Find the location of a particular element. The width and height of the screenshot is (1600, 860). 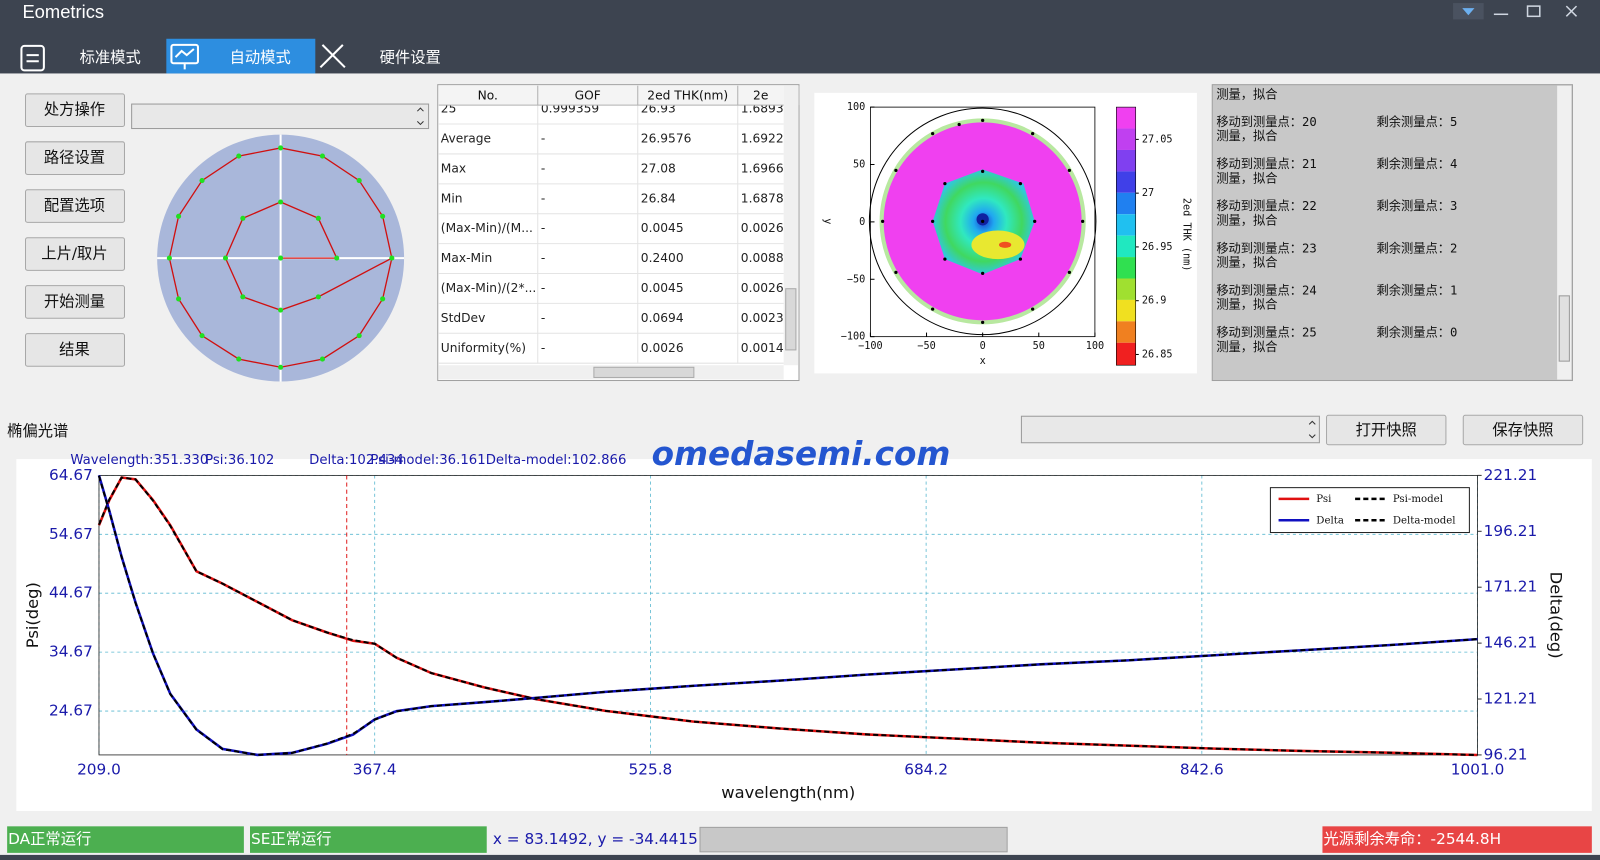

y-tick-label: −100 is located at coordinates (853, 337).